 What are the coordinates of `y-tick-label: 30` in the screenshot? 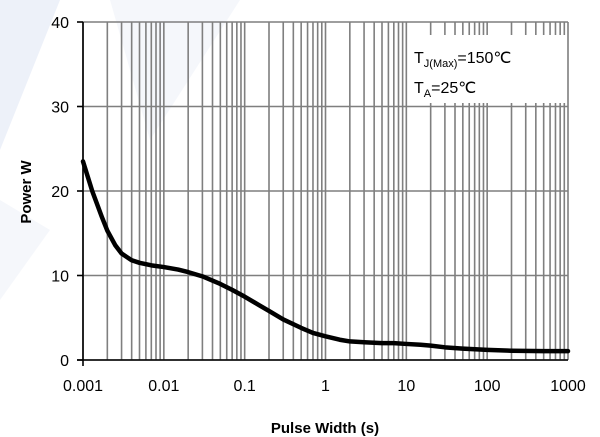 It's located at (60, 108).